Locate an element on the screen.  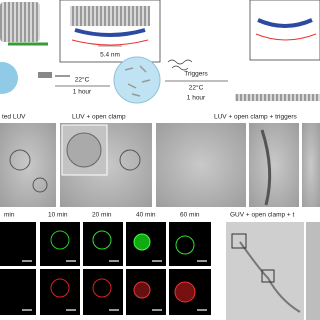
clamp-icon is located at coordinates (45, 75).